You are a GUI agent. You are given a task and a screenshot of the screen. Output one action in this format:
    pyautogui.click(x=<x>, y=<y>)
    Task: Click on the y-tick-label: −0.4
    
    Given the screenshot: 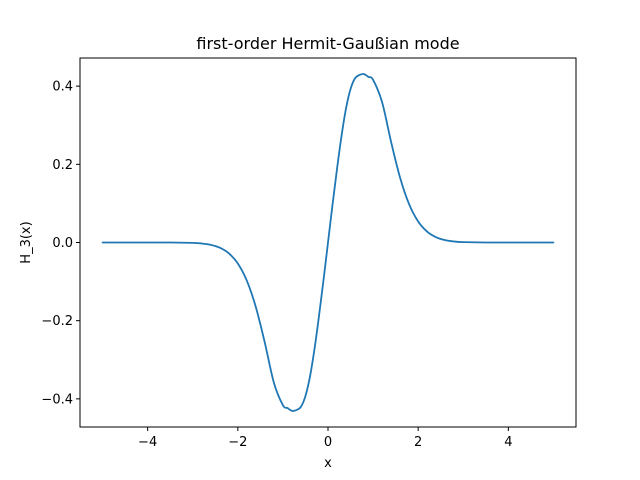 What is the action you would take?
    pyautogui.click(x=57, y=399)
    